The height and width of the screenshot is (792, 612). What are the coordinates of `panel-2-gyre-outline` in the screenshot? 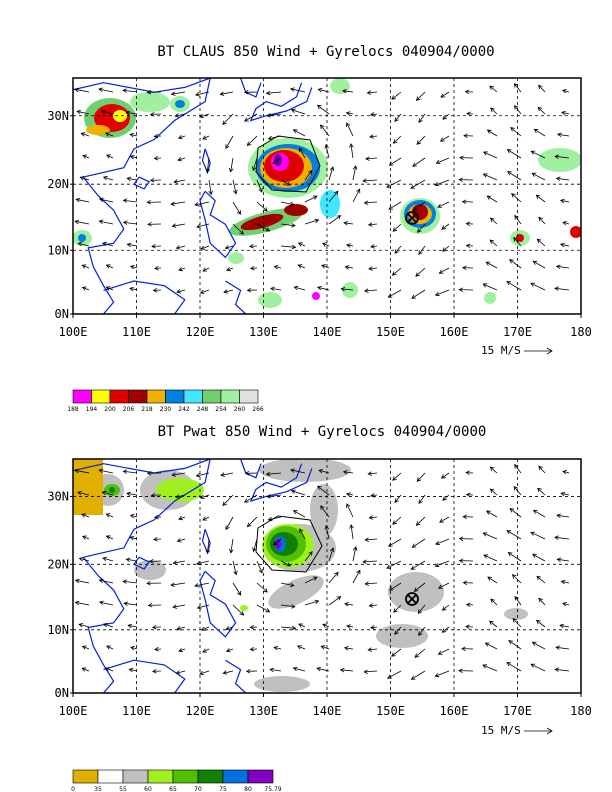 It's located at (289, 544).